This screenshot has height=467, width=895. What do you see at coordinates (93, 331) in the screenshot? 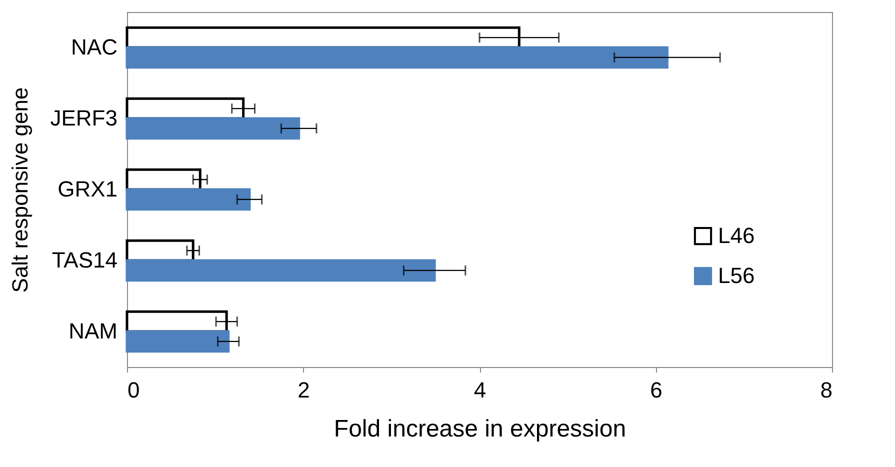
I see `y-tick-label: NAM` at bounding box center [93, 331].